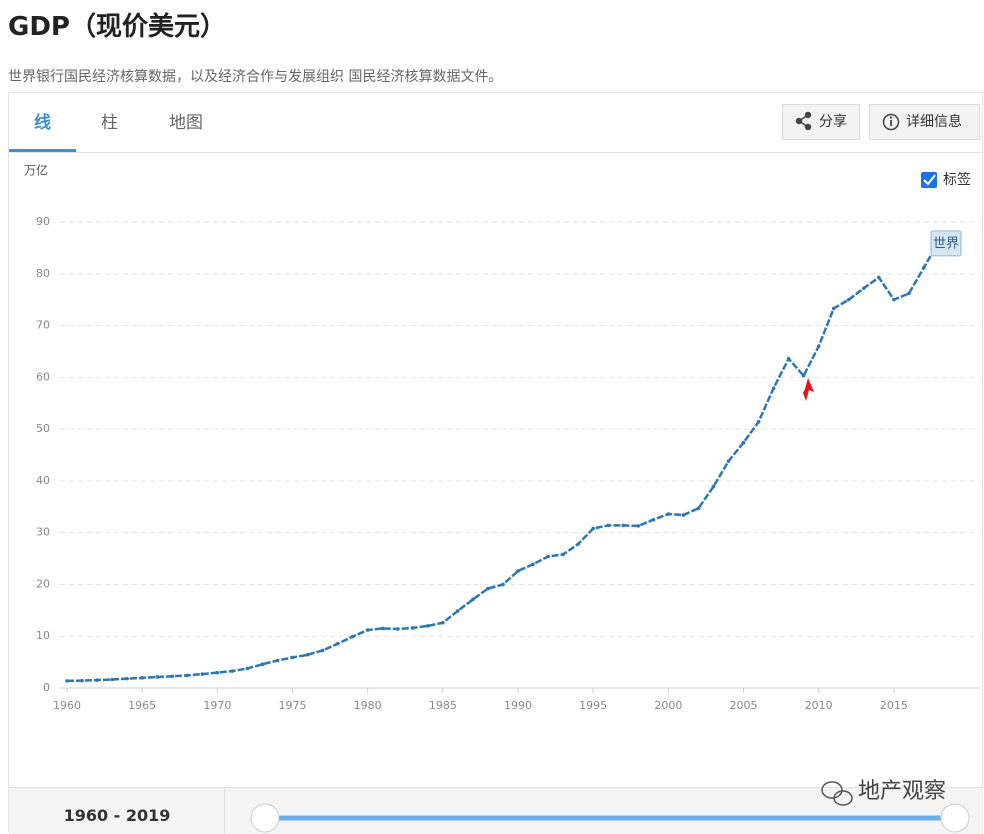  I want to click on y-tick-label: 50, so click(43, 428).